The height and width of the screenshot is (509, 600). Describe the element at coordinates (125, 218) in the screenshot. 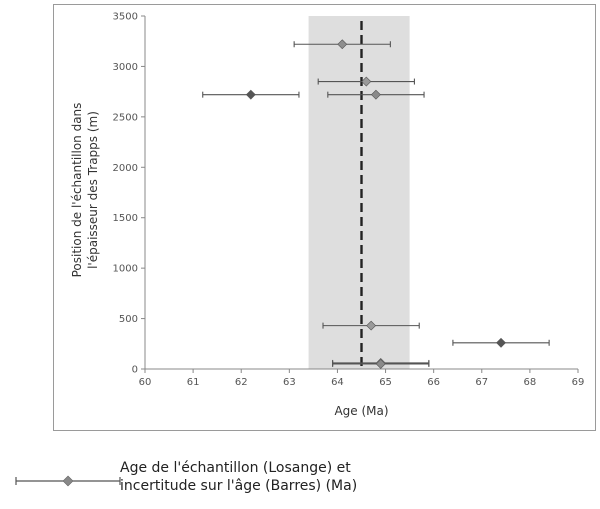

I see `y-tick-label: 1500` at that location.